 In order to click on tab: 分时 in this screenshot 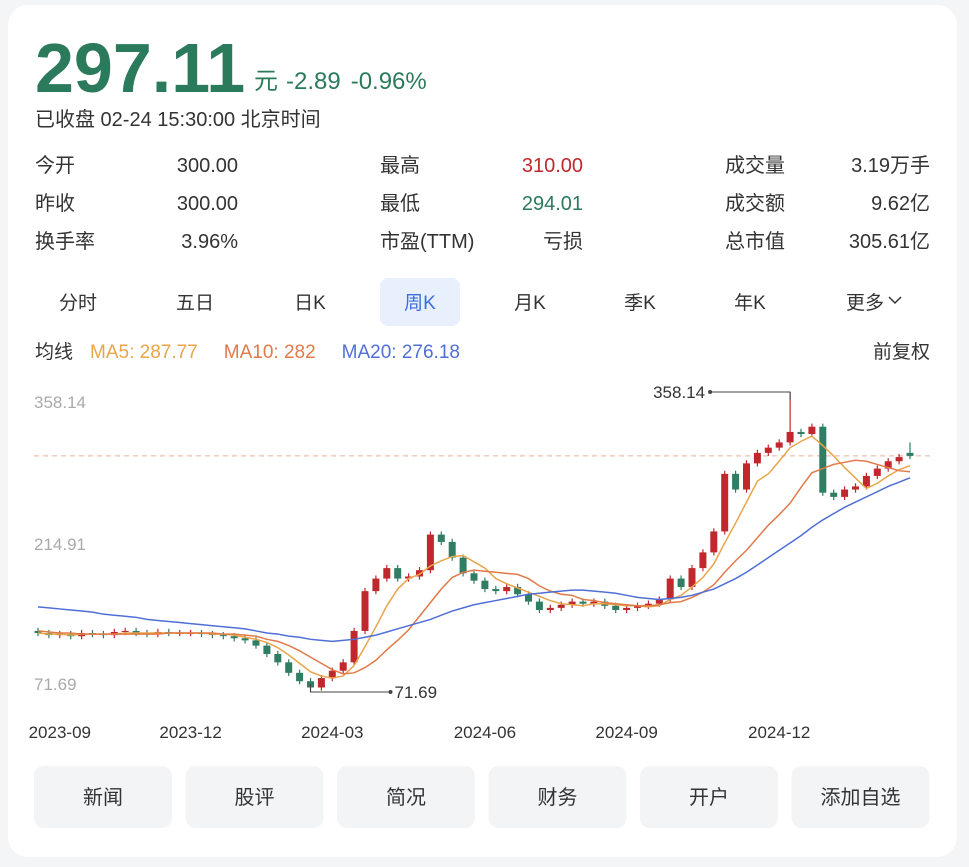, I will do `click(78, 303)`.